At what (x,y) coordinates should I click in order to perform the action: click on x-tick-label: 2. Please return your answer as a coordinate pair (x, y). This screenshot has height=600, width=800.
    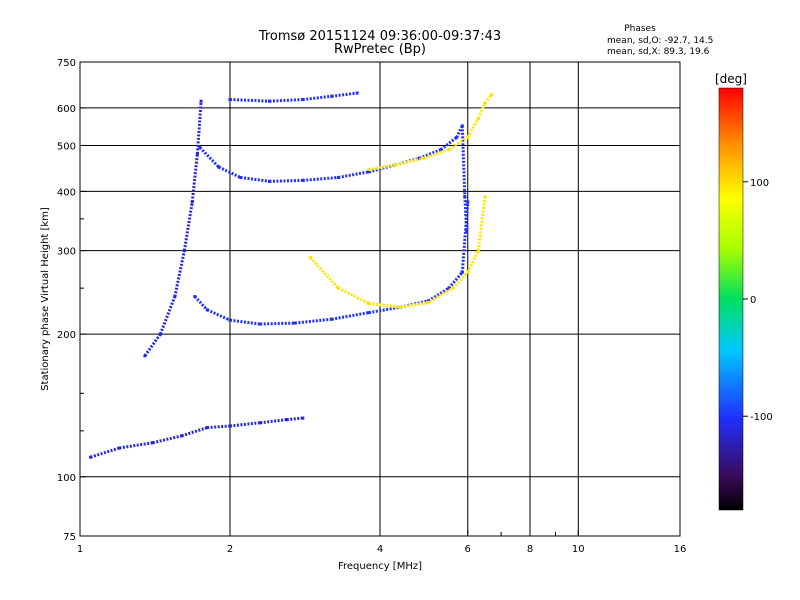
    Looking at the image, I should click on (230, 549).